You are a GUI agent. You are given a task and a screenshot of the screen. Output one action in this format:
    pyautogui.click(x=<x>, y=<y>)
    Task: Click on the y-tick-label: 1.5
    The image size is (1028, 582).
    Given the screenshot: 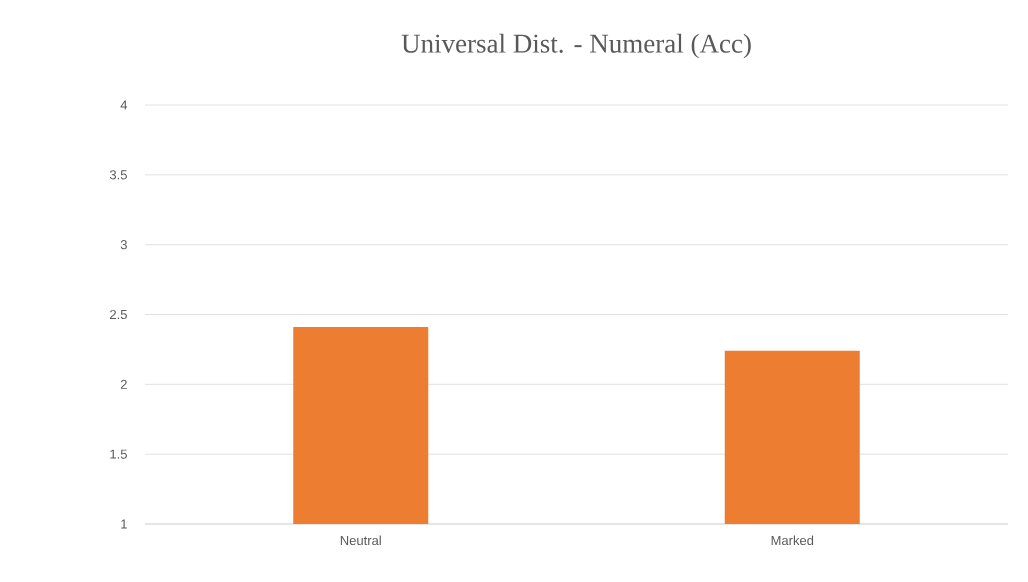 What is the action you would take?
    pyautogui.click(x=118, y=454)
    